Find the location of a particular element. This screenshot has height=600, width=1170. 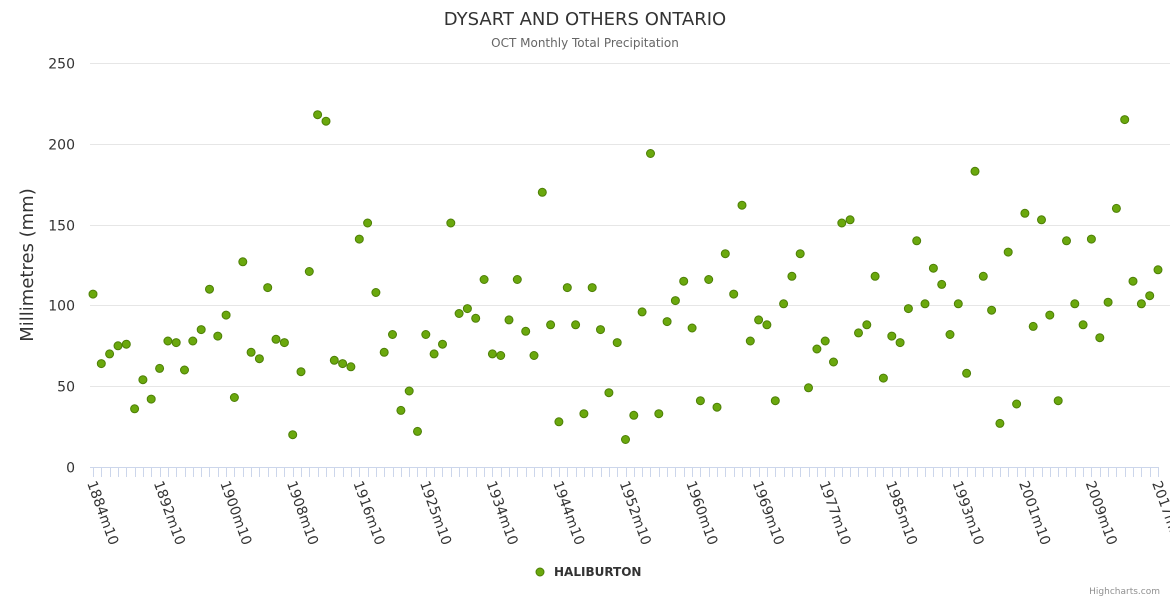

credits-link: Highcharts.com is located at coordinates (1124, 592).